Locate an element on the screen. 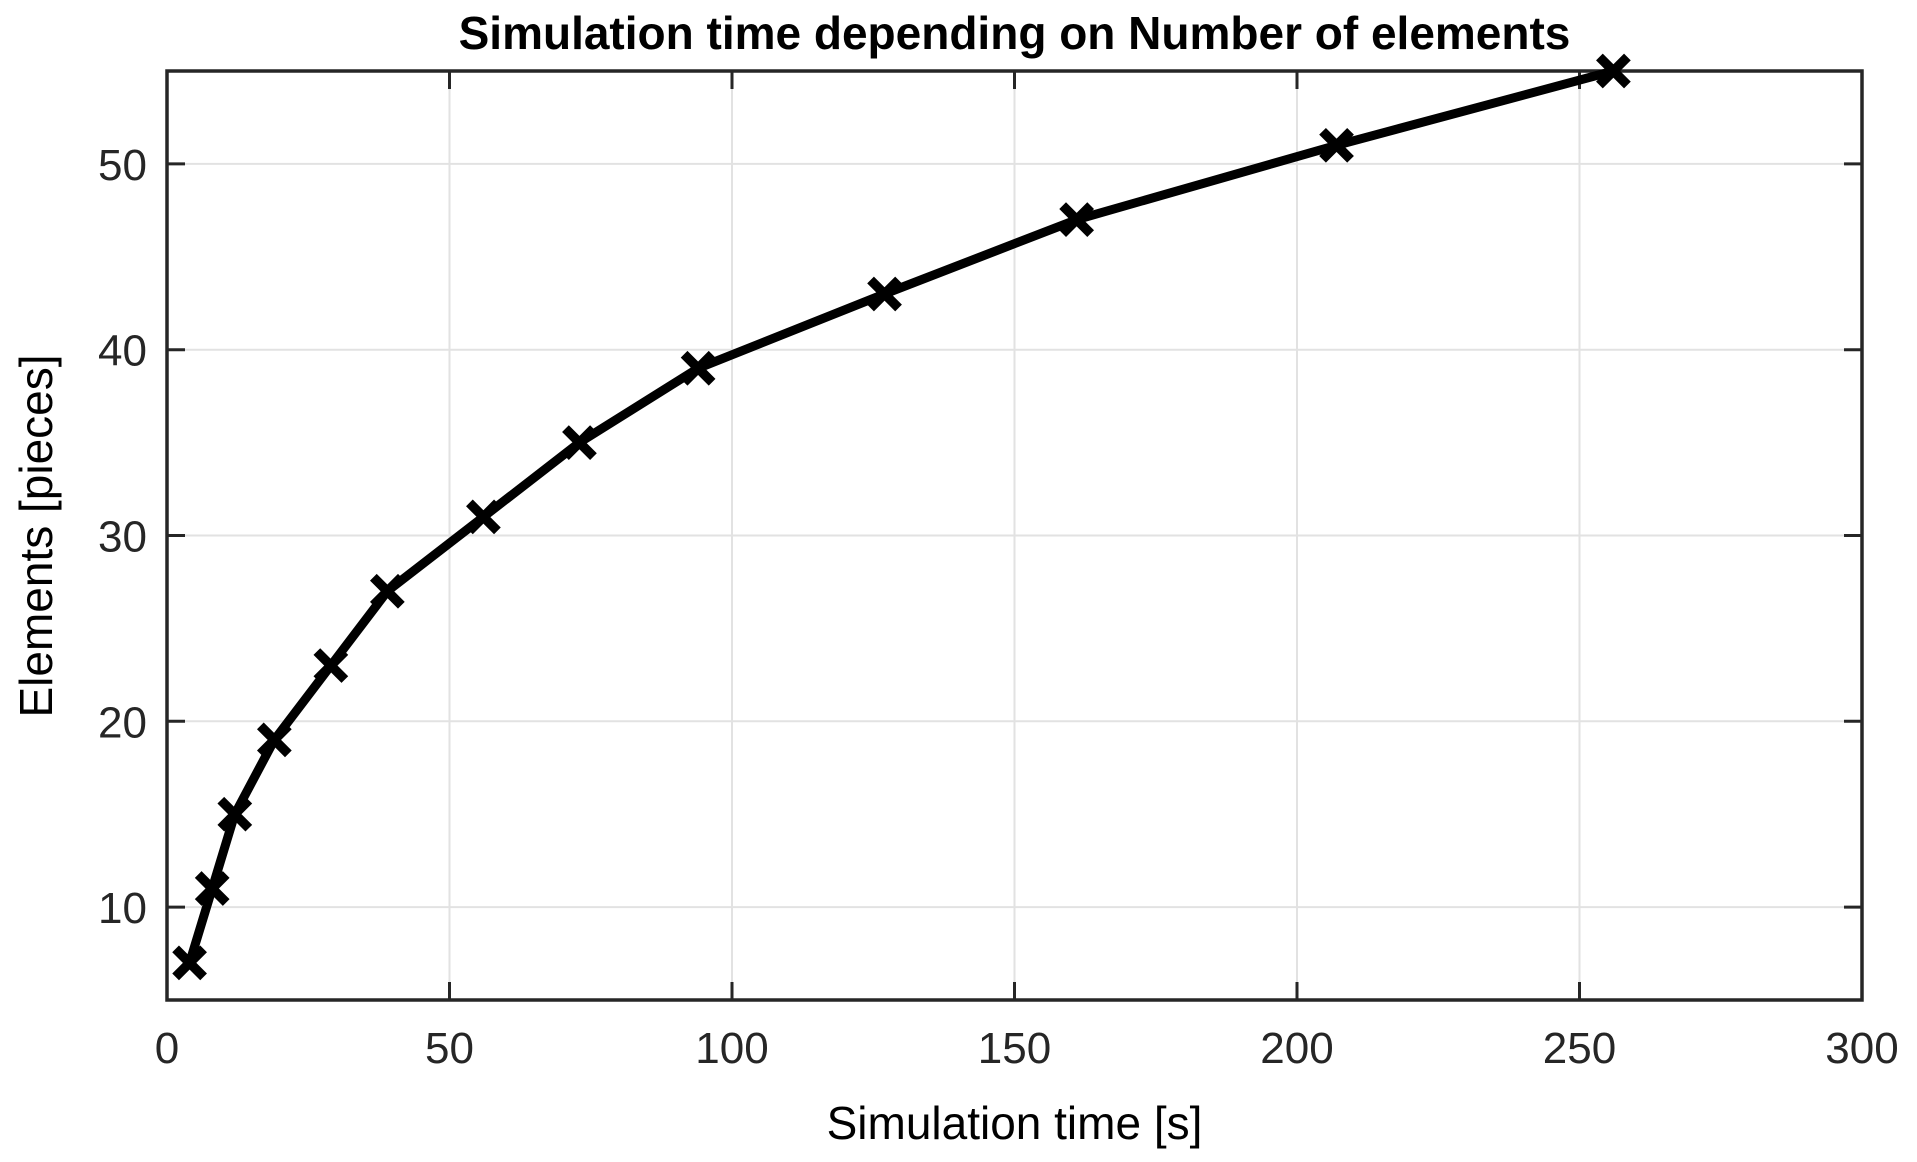 The width and height of the screenshot is (1917, 1162). x-tick-label: 300 is located at coordinates (1861, 1048).